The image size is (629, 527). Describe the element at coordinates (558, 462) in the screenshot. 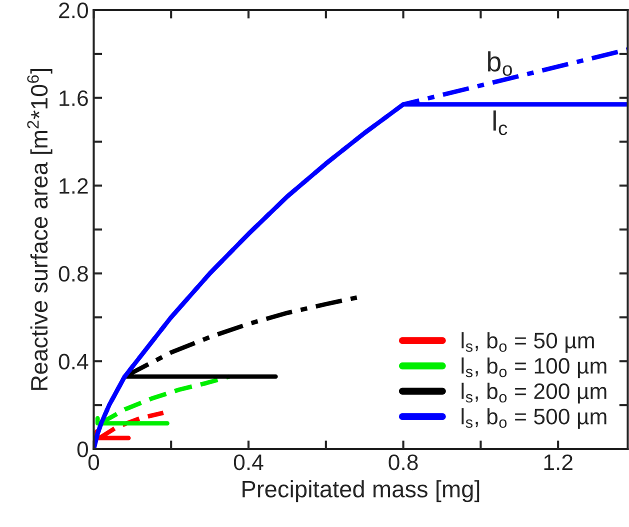

I see `x-tick-label: 1.2` at that location.